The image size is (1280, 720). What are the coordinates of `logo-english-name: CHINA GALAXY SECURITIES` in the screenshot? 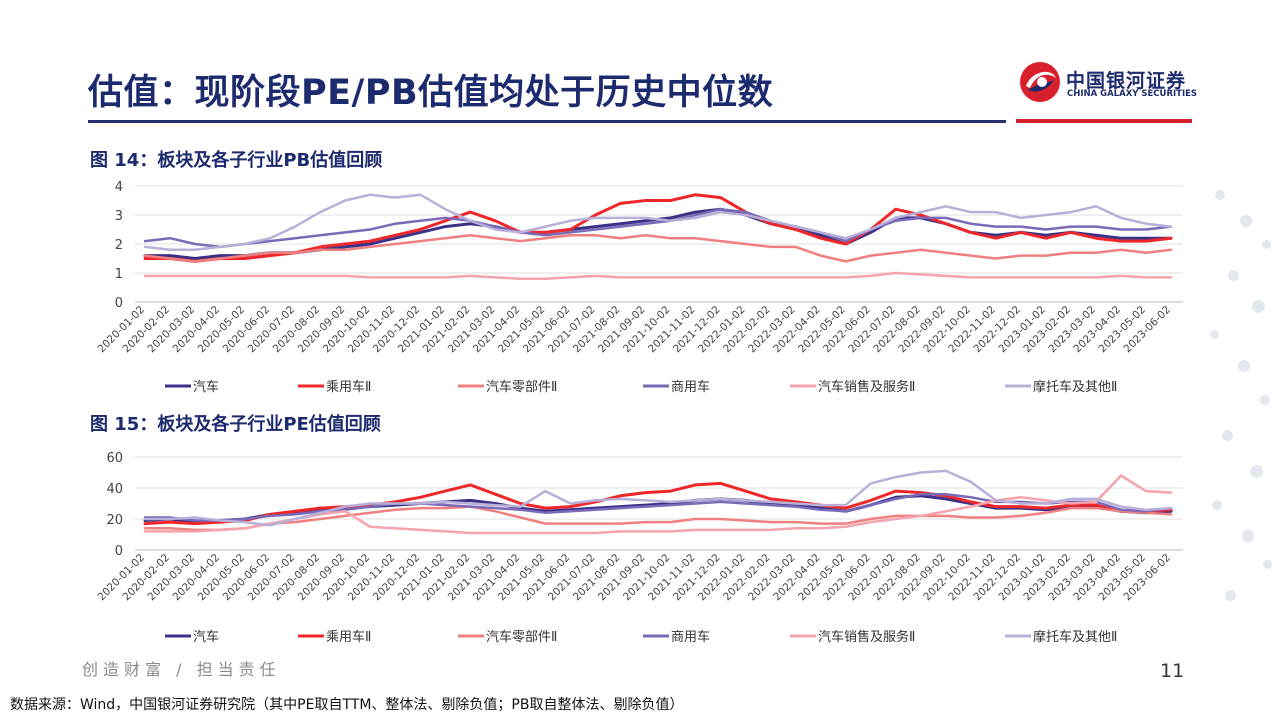 It's located at (1132, 94).